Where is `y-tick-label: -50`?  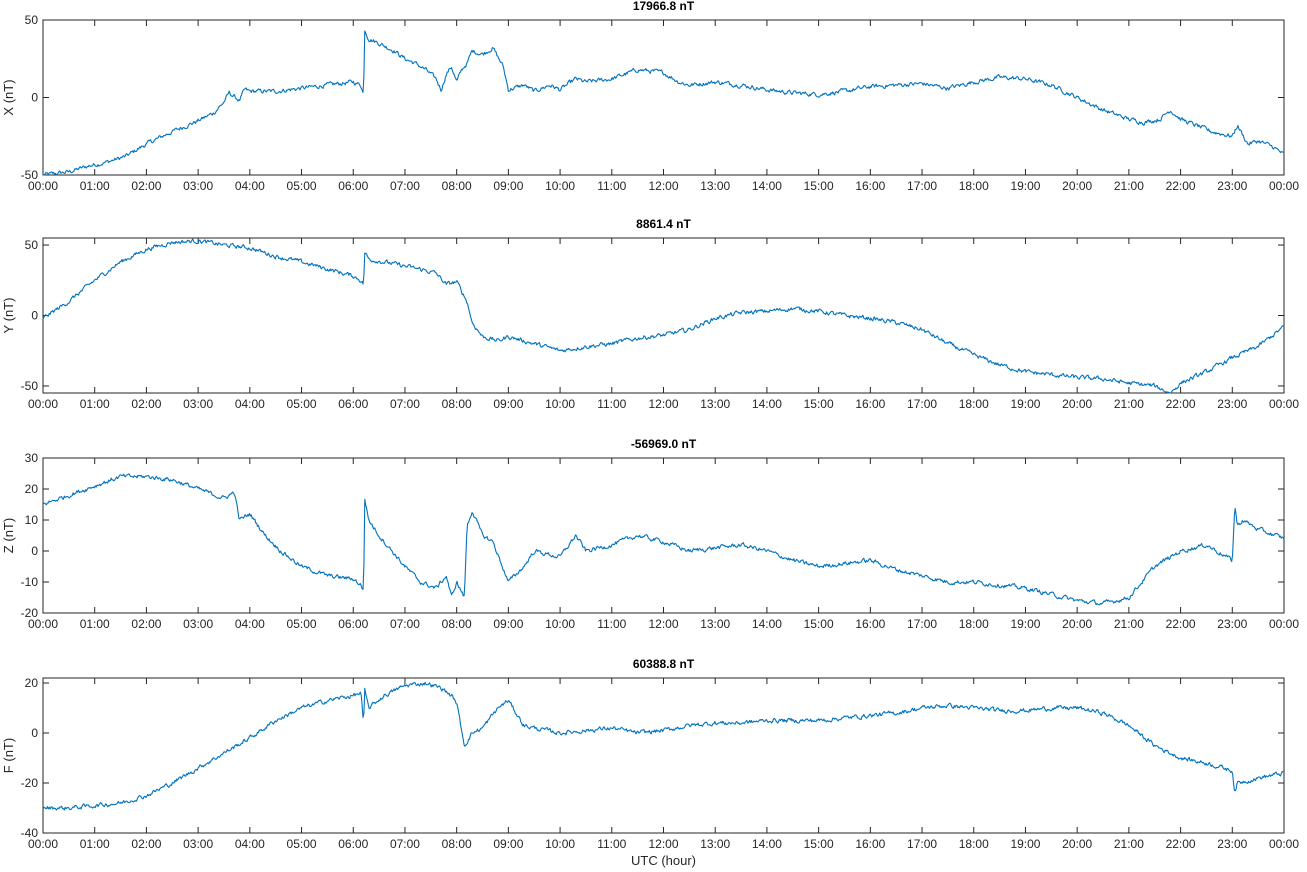 y-tick-label: -50 is located at coordinates (30, 386).